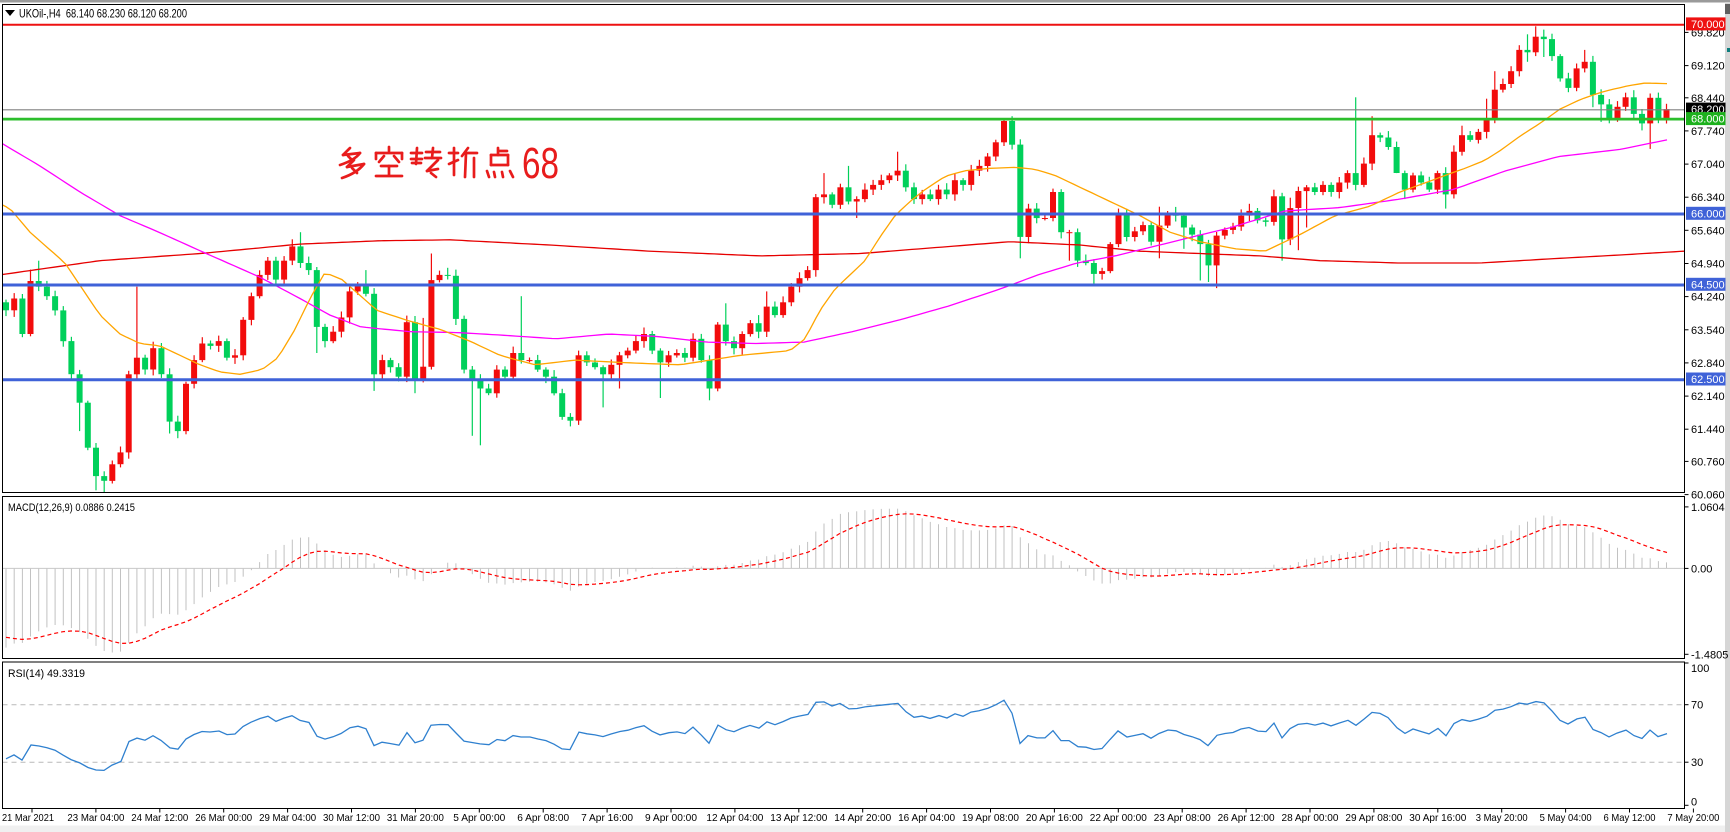  What do you see at coordinates (1182, 818) in the screenshot?
I see `svg-text: 23 Apr 08:00` at bounding box center [1182, 818].